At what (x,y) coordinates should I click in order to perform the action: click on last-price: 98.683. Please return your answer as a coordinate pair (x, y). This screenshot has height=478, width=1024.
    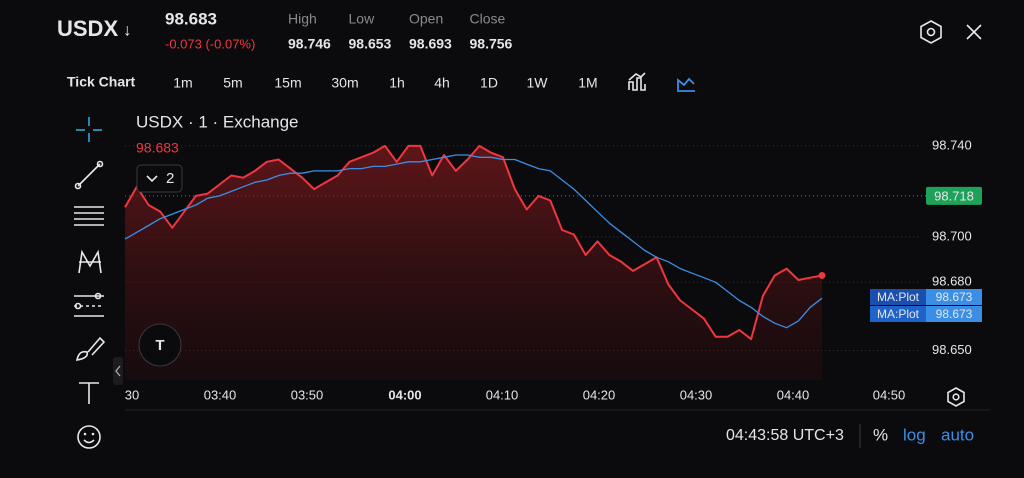
    Looking at the image, I should click on (157, 148).